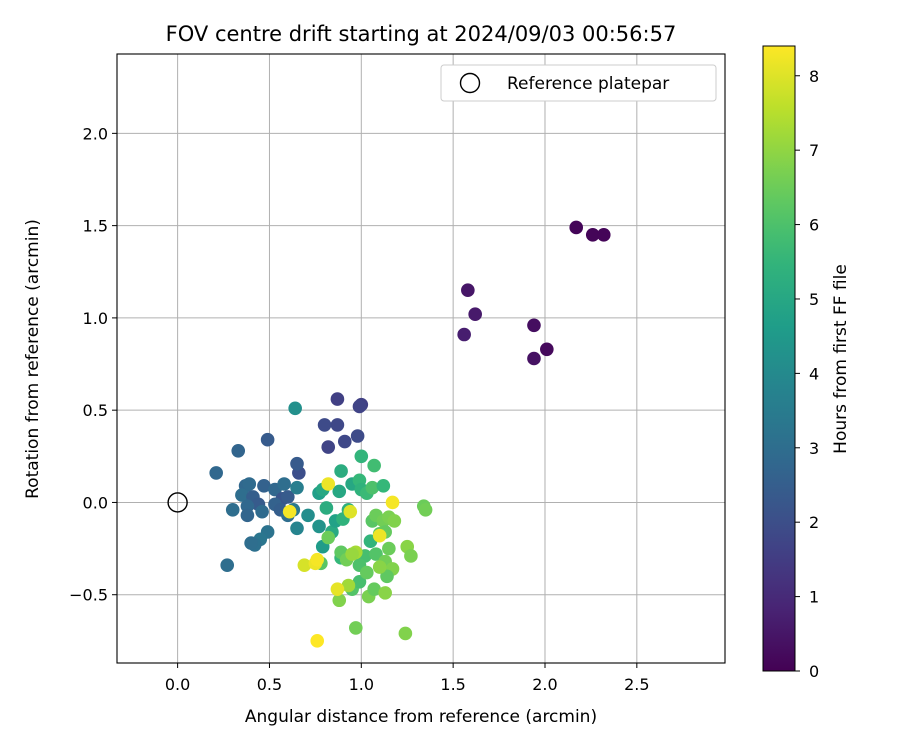 This screenshot has width=900, height=750. Describe the element at coordinates (95, 133) in the screenshot. I see `y-tick-label: 2.0` at that location.